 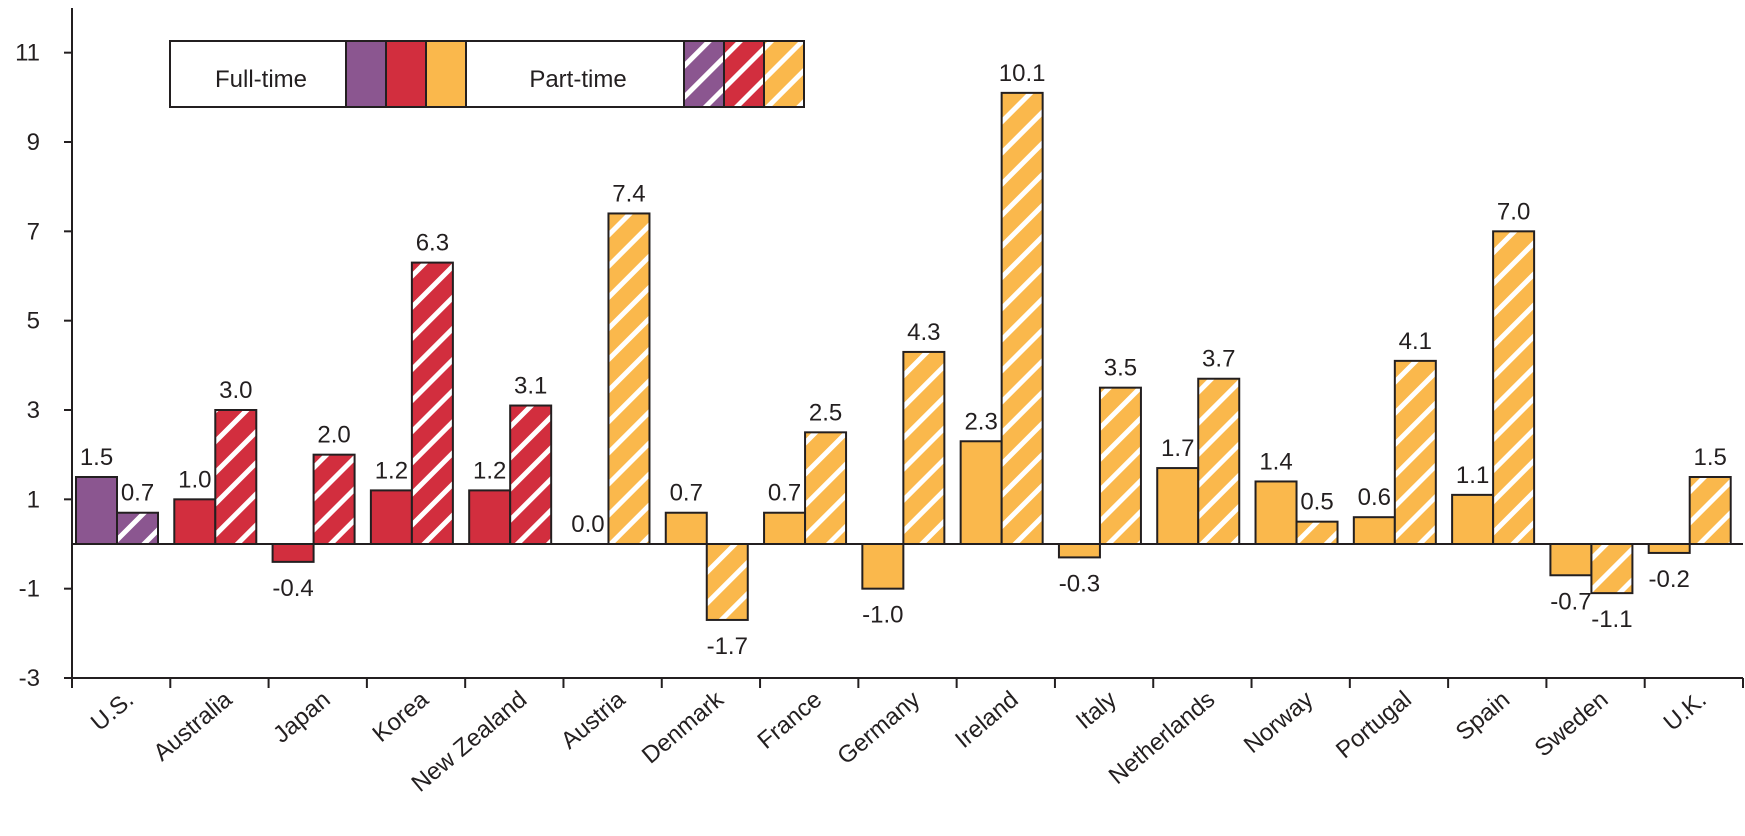 I want to click on x-tick-label: Sweden, so click(x=1572, y=724).